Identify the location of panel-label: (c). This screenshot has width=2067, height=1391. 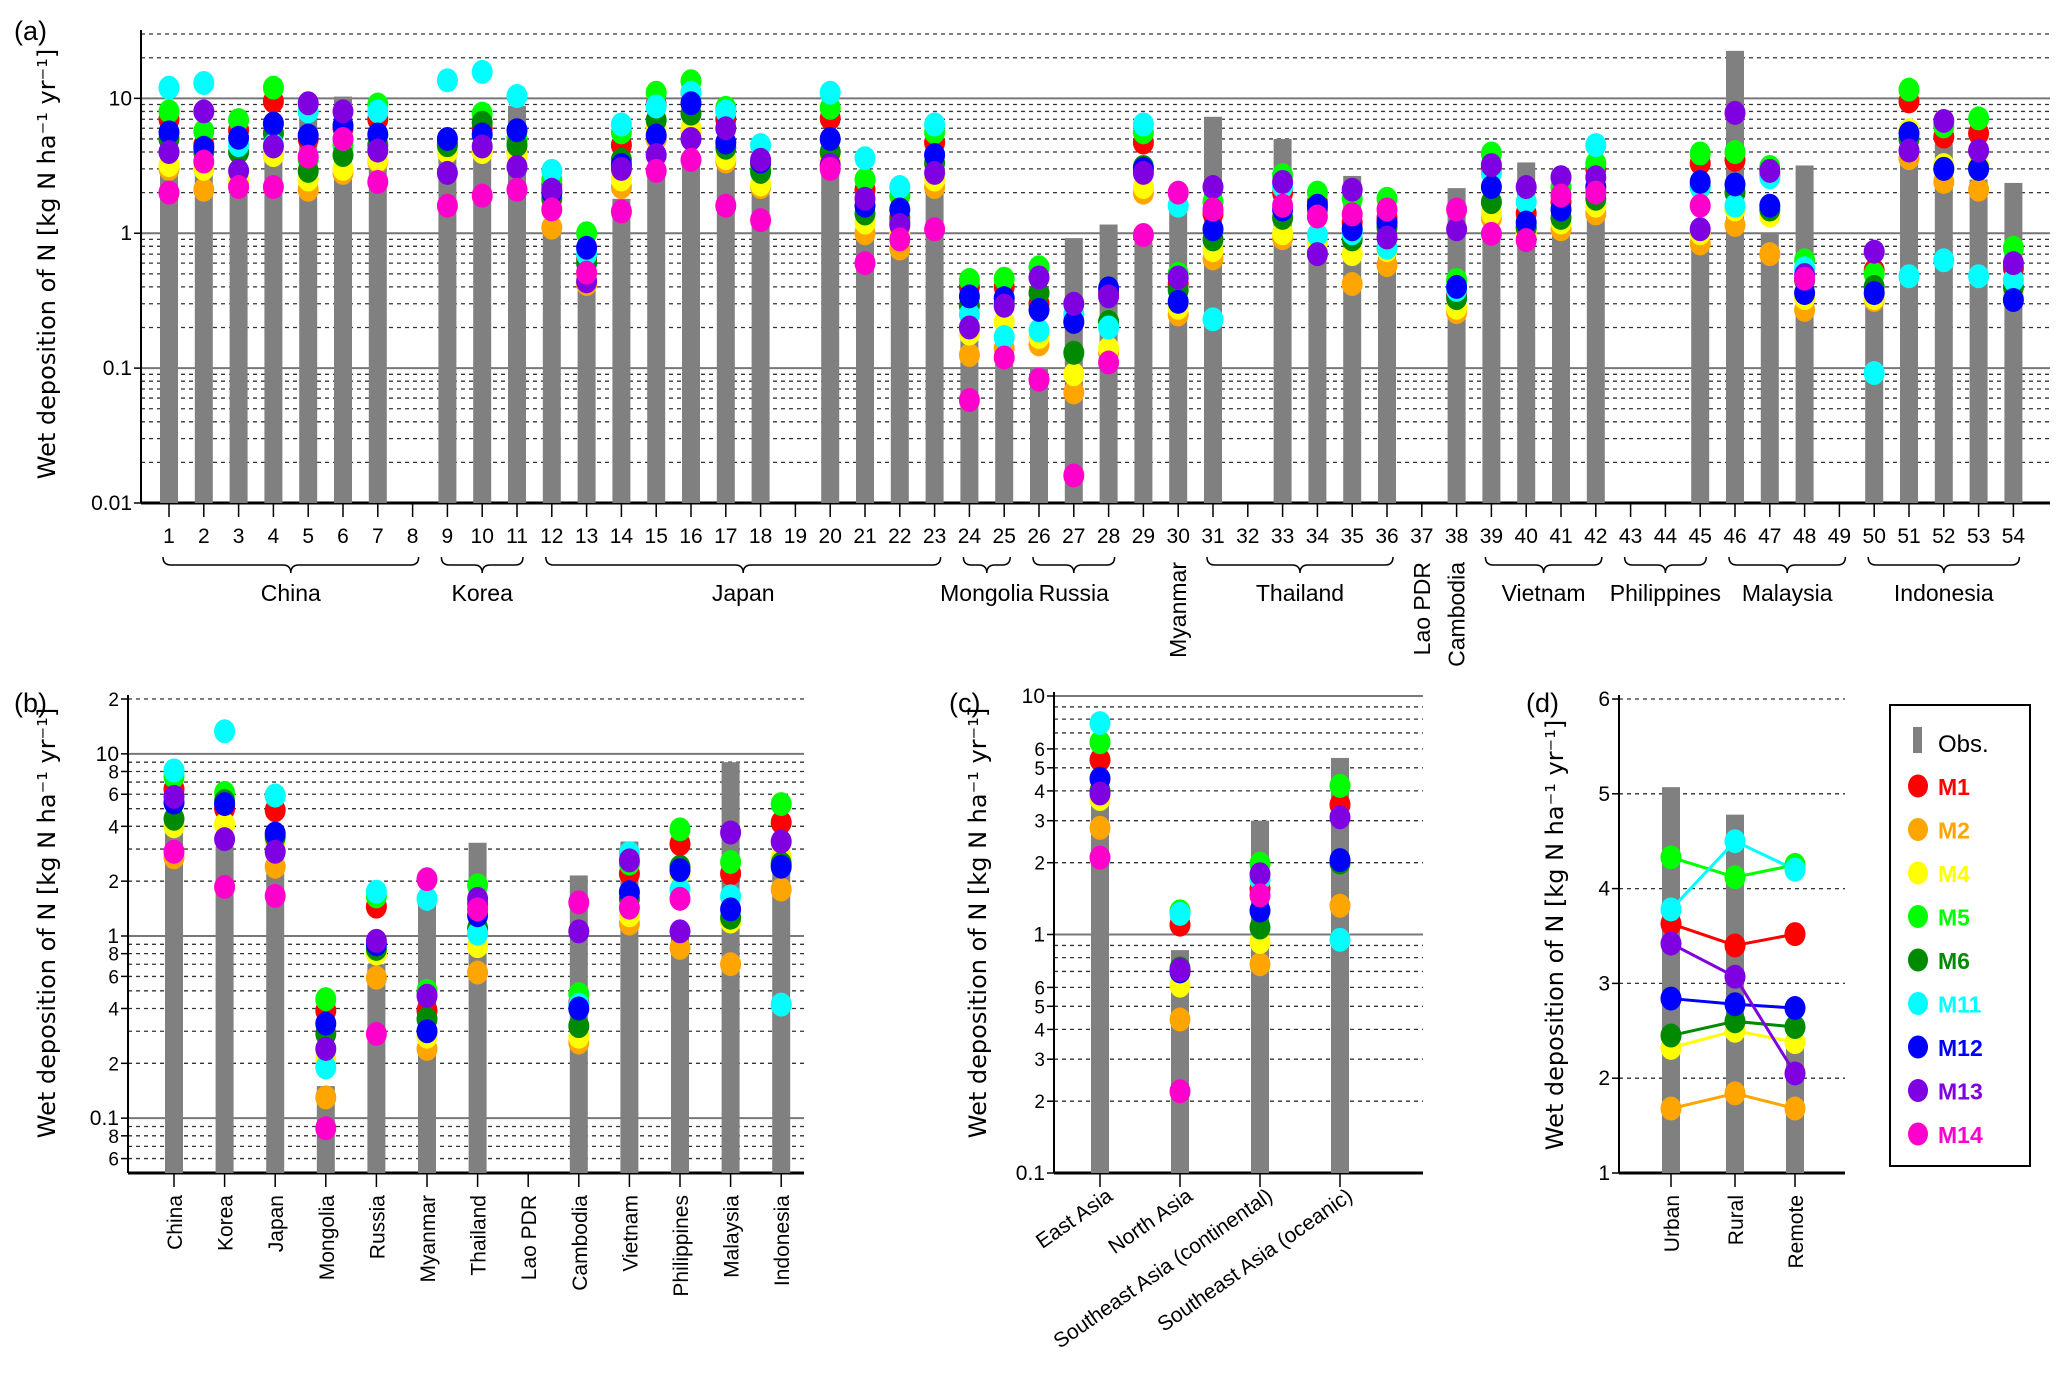
(964, 703).